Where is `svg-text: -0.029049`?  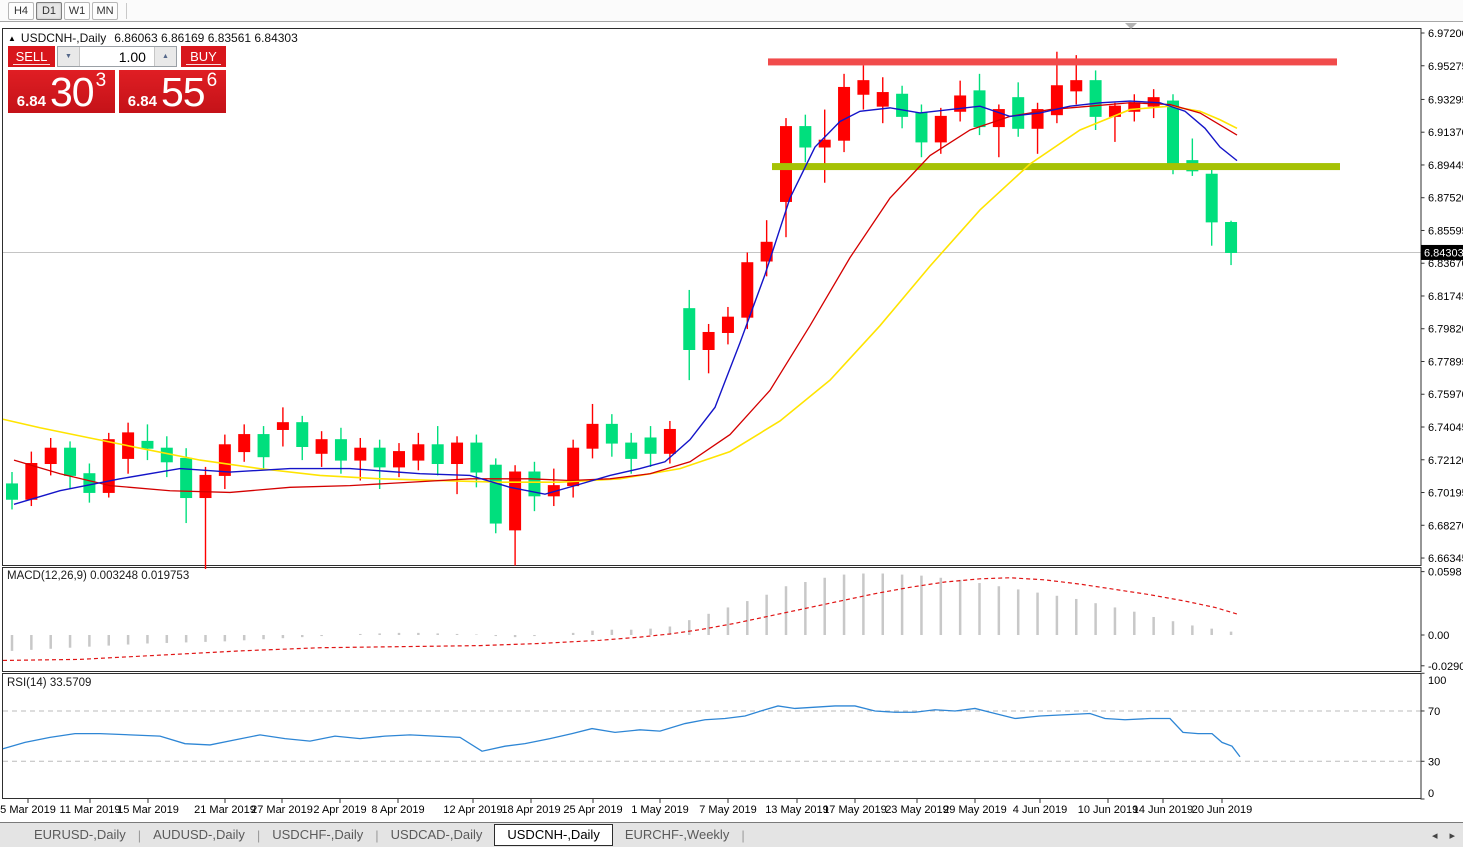
svg-text: -0.029049 is located at coordinates (1445, 667).